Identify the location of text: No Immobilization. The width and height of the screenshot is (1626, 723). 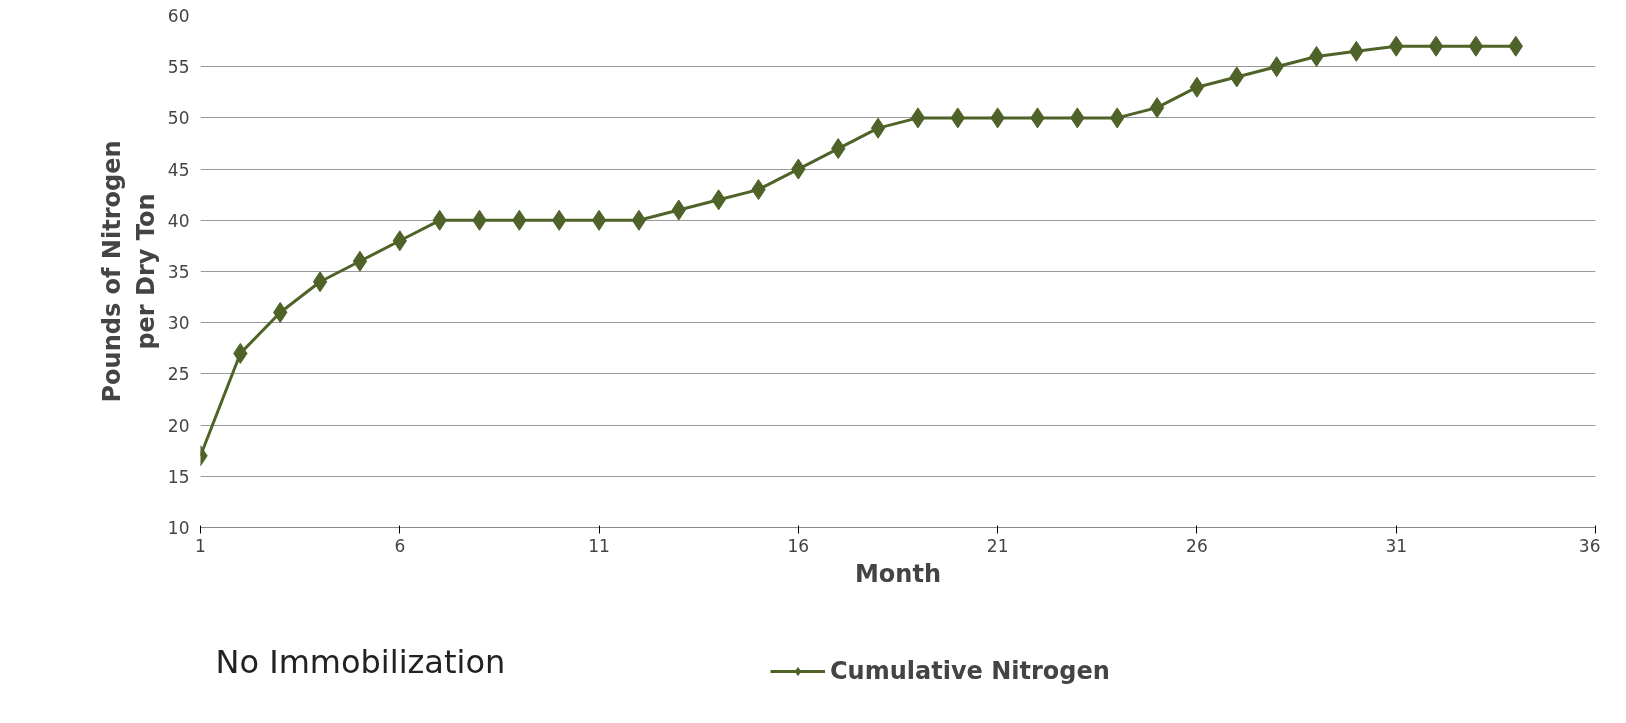
(360, 661).